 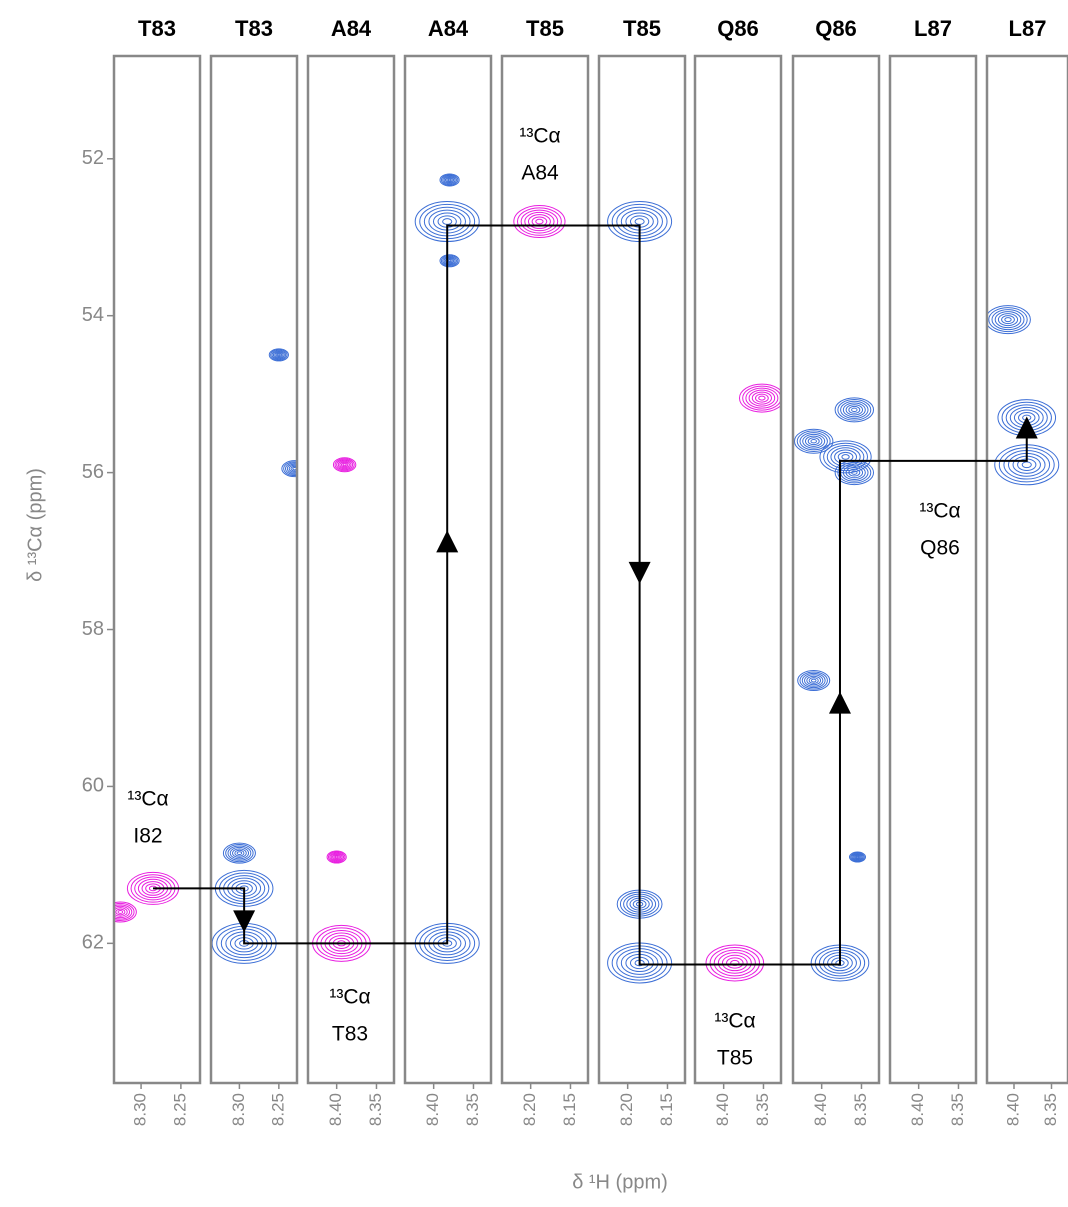 I want to click on y-tick-label: 62, so click(x=93, y=943).